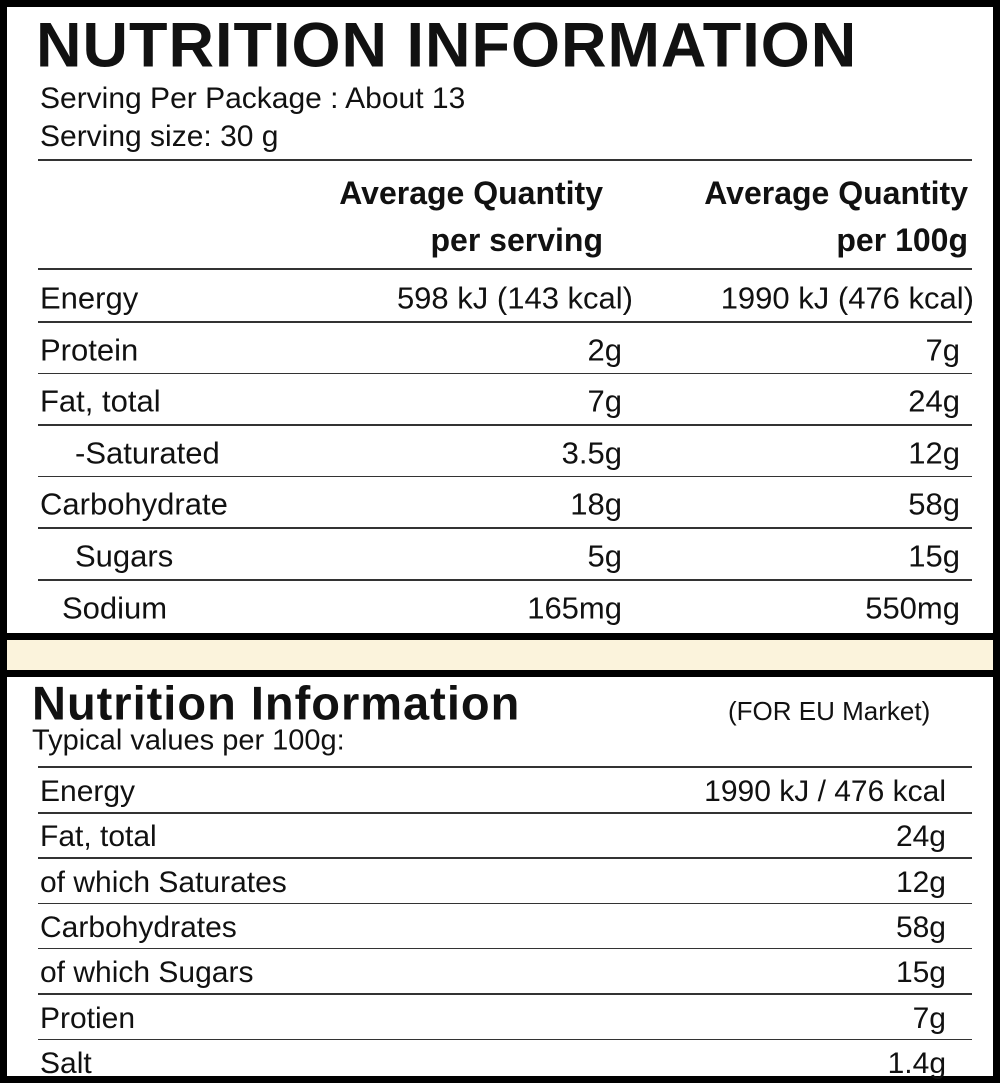 This screenshot has width=1000, height=1083. Describe the element at coordinates (829, 711) in the screenshot. I see `market-note: (FOR EU Market)` at that location.